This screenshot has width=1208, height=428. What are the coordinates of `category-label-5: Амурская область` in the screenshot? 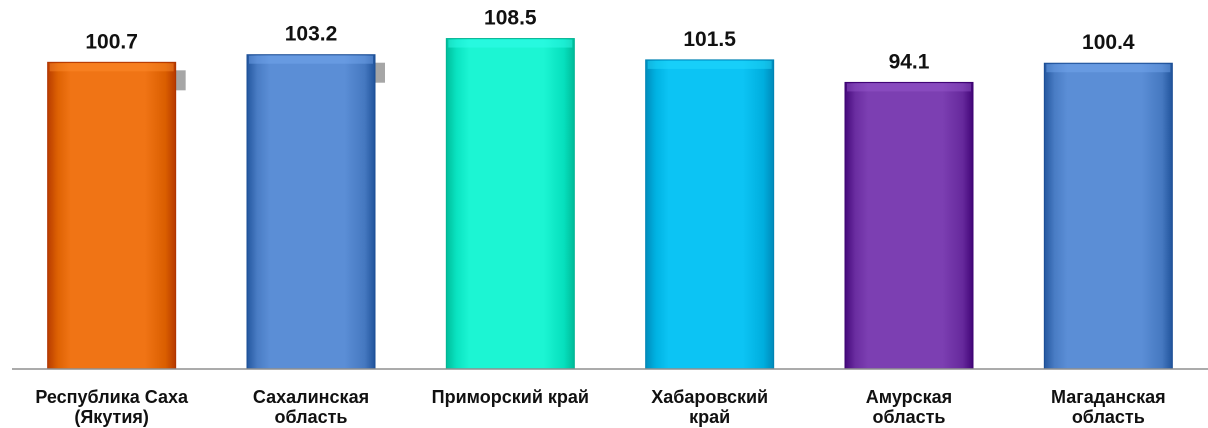 It's located at (909, 407).